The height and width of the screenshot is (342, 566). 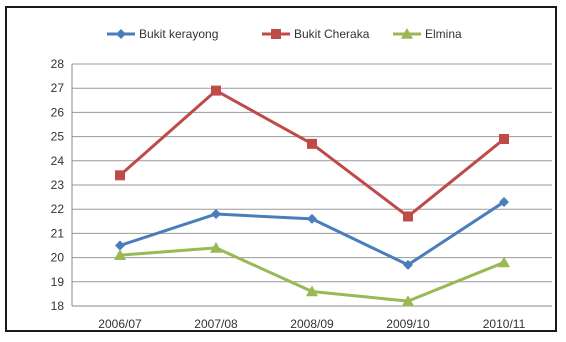 I want to click on y-tick-label: 19, so click(x=58, y=282).